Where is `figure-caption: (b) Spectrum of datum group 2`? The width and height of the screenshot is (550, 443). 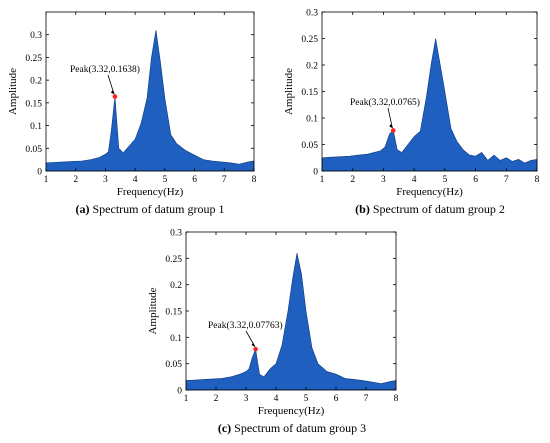
figure-caption: (b) Spectrum of datum group 2 is located at coordinates (430, 209).